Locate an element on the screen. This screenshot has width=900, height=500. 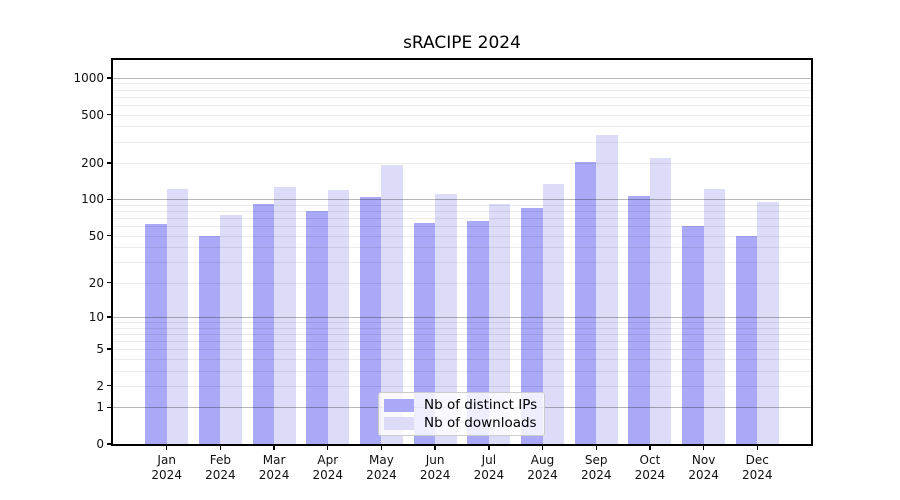
y-tick-label: 5 is located at coordinates (100, 349).